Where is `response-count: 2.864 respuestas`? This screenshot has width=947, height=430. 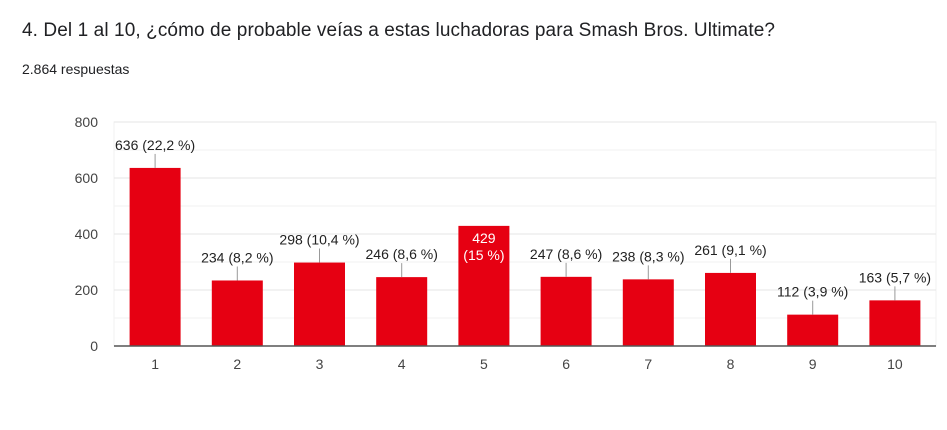 response-count: 2.864 respuestas is located at coordinates (76, 69).